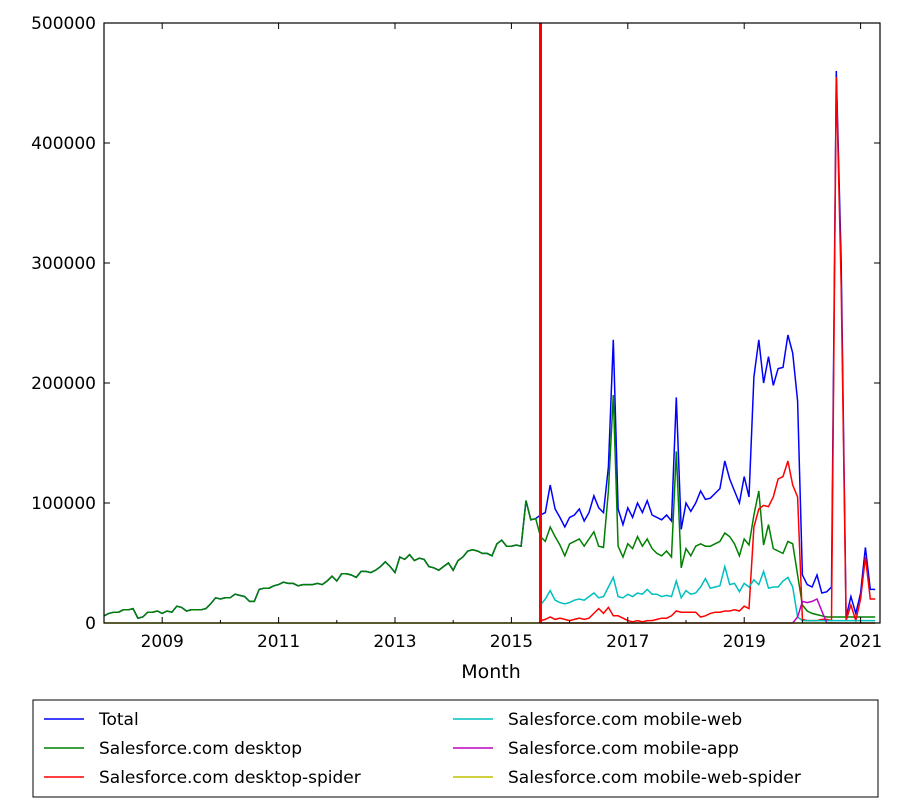  I want to click on x-tick-label: 2021, so click(860, 642).